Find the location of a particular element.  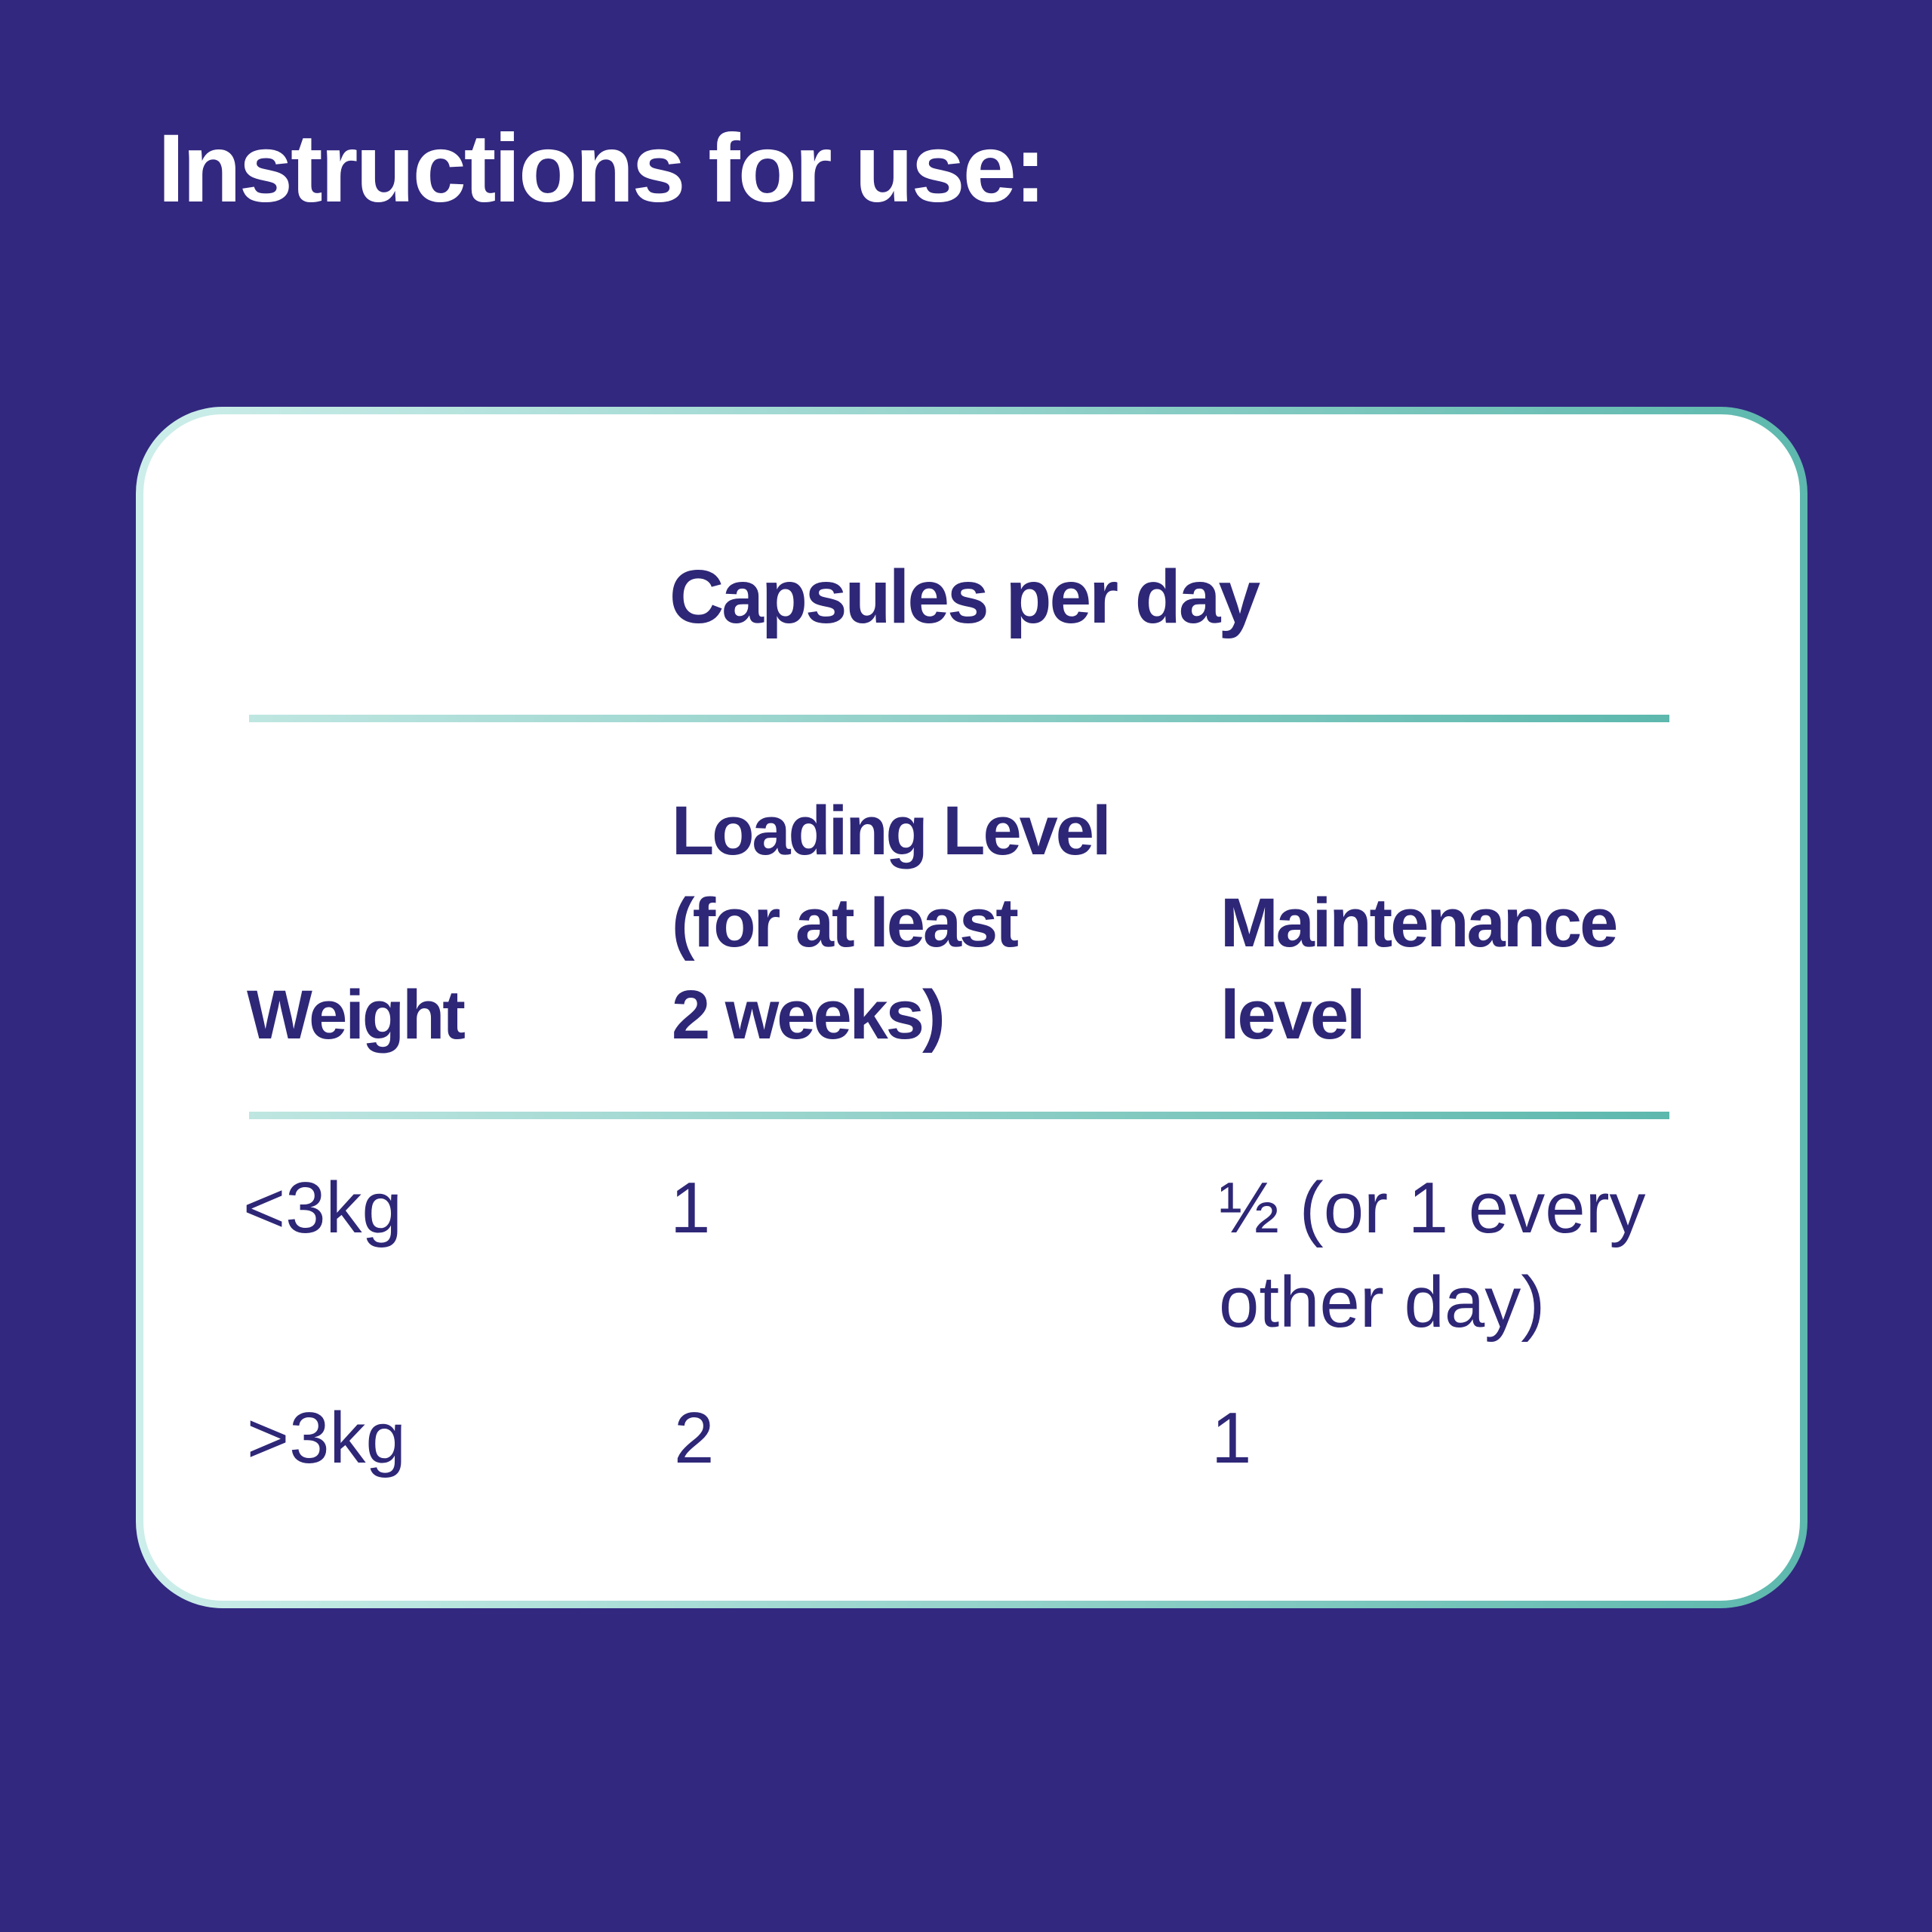

cell-loading: 2 is located at coordinates (694, 1438).